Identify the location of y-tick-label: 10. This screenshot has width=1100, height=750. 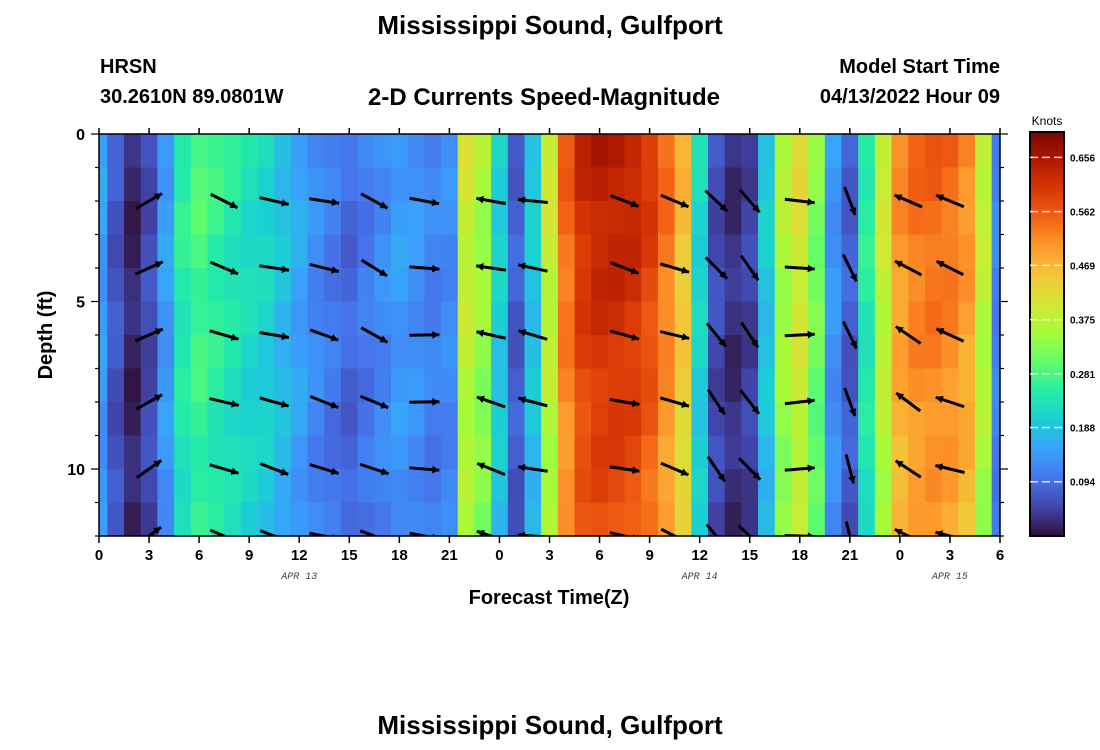
(76, 470).